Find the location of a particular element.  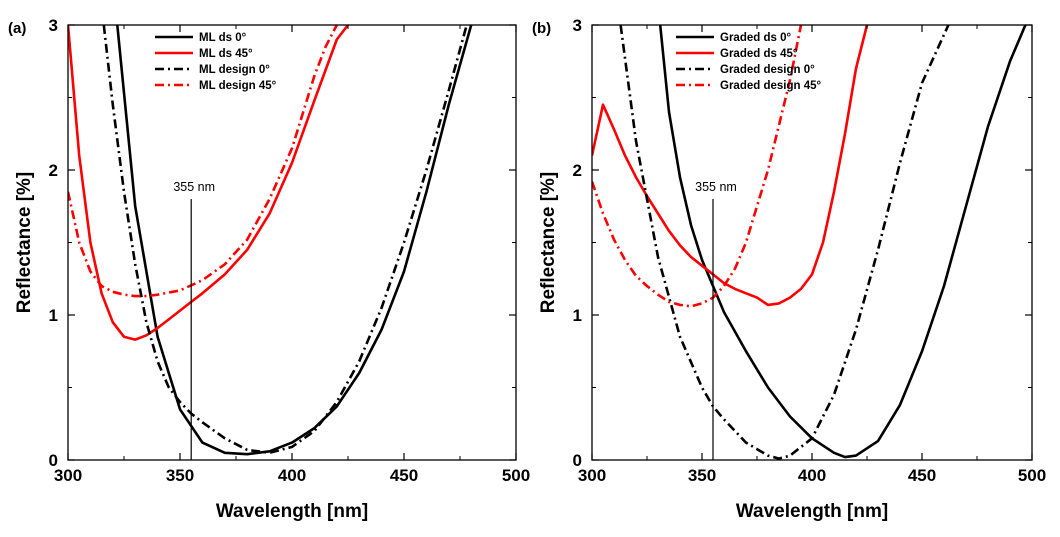

legend-label-2: Graded ds 45° is located at coordinates (759, 54).